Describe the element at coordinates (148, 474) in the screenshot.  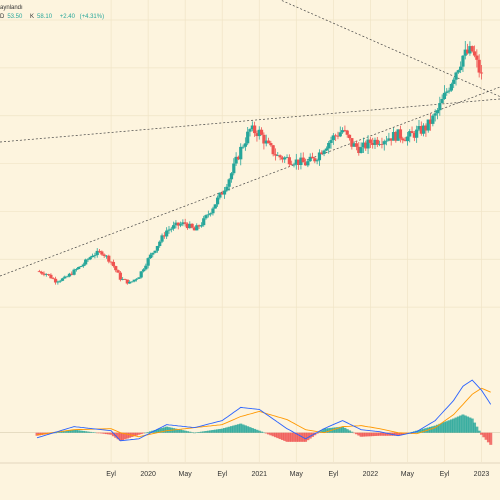
I see `x-tick-label: 2020` at that location.